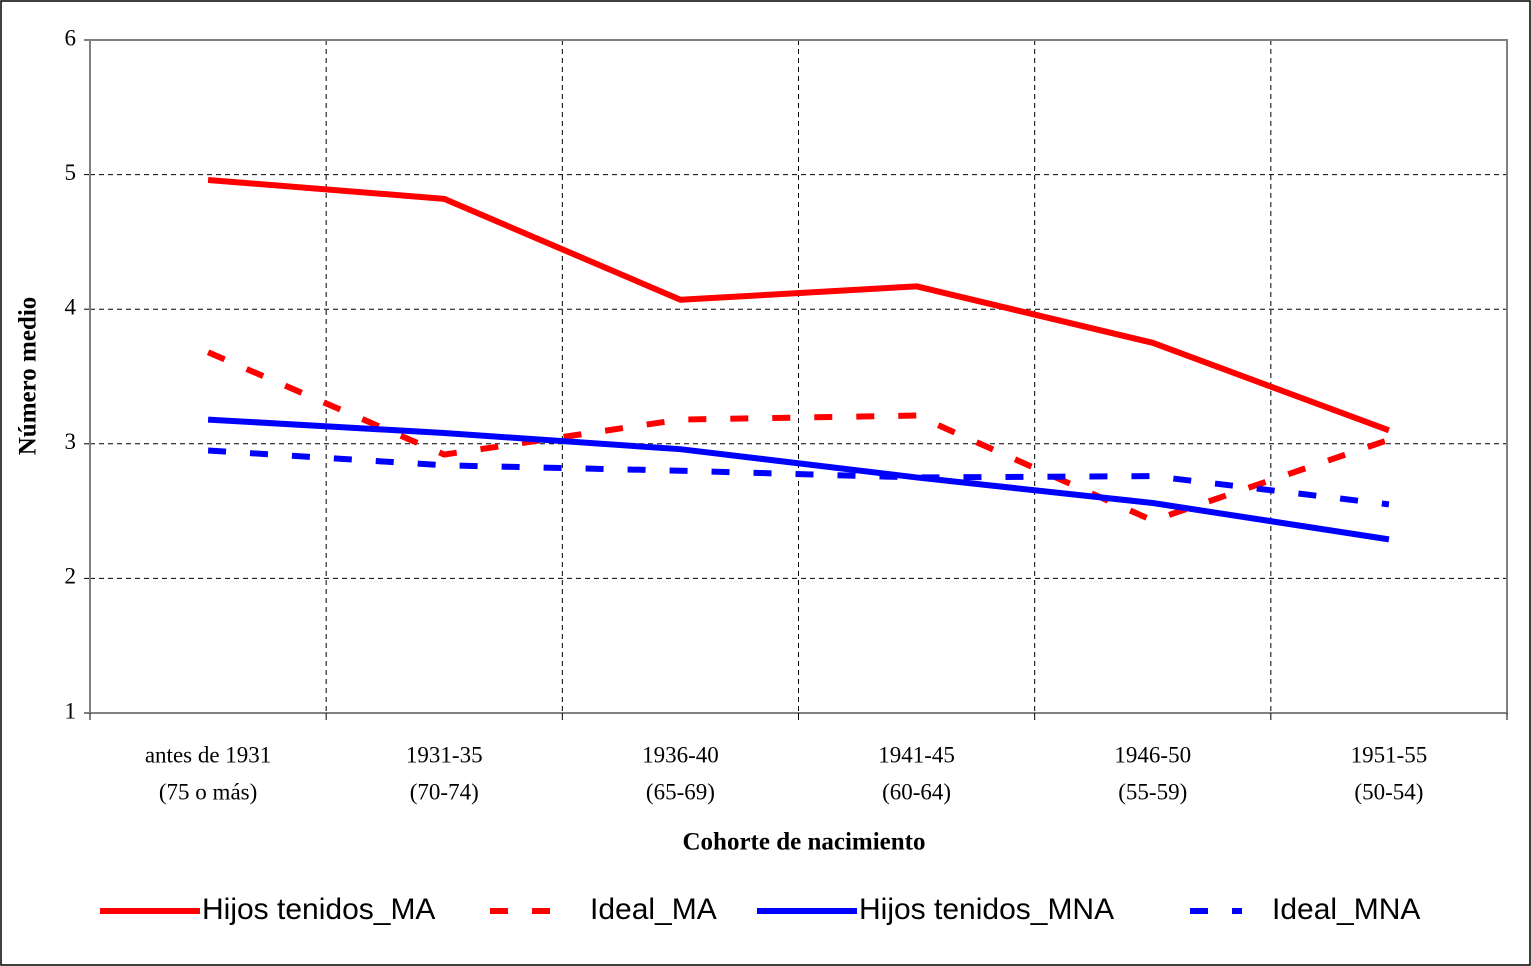 The width and height of the screenshot is (1531, 966). Describe the element at coordinates (916, 754) in the screenshot. I see `x-tick-label: 1941-45` at that location.